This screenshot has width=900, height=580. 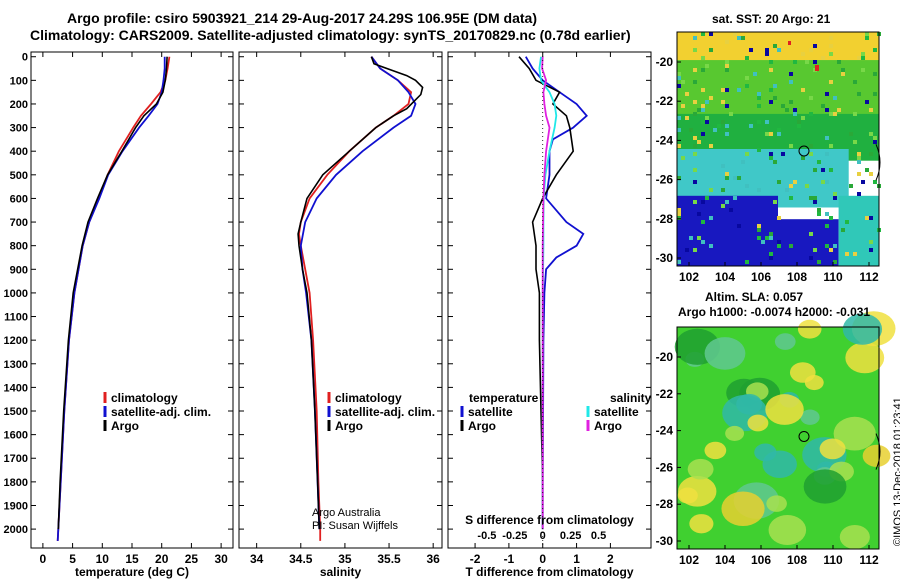 I want to click on map-bottom-title-2: Argo h1000: -0.0074 h2000: -0.031, so click(x=774, y=312).